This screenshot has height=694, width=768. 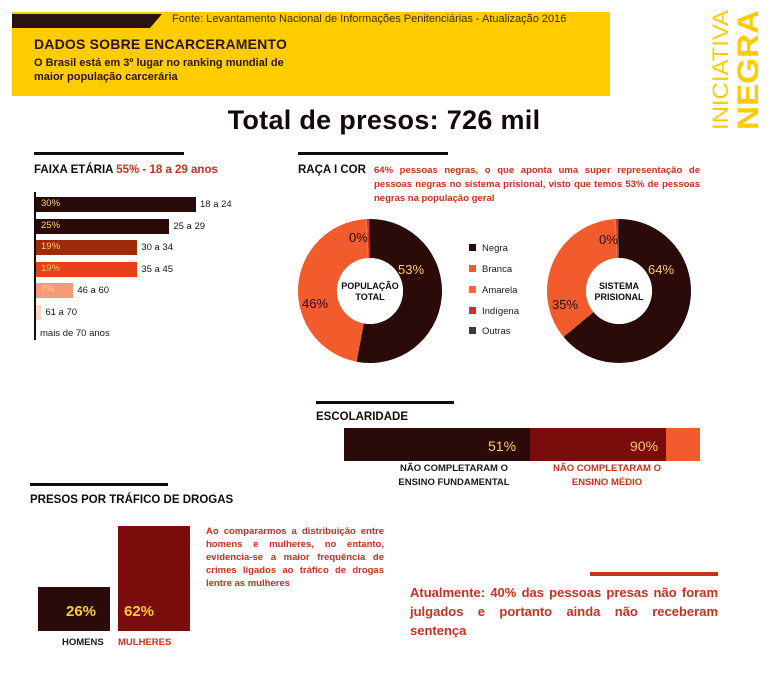 I want to click on race-rule, so click(x=373, y=153).